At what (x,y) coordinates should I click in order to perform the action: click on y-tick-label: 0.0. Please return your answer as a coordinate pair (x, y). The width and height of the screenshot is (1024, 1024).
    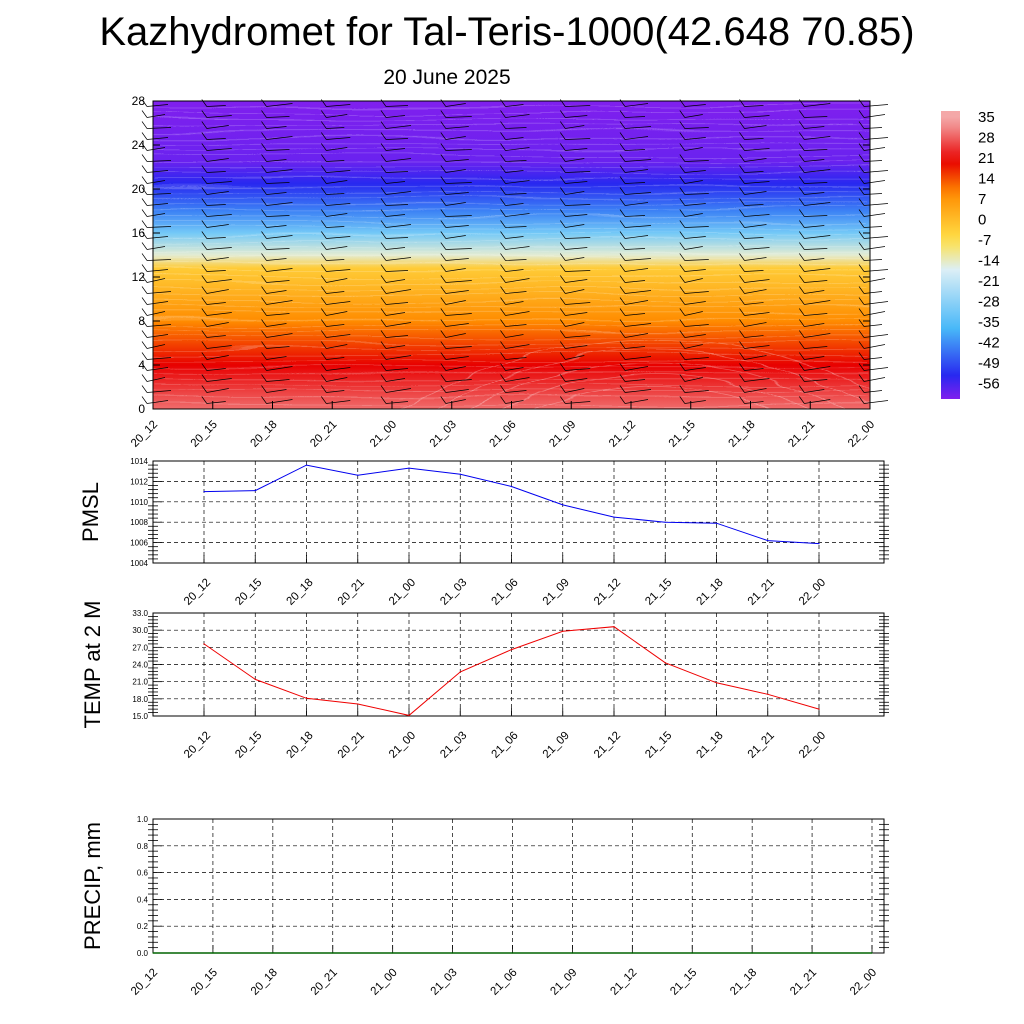
    Looking at the image, I should click on (143, 953).